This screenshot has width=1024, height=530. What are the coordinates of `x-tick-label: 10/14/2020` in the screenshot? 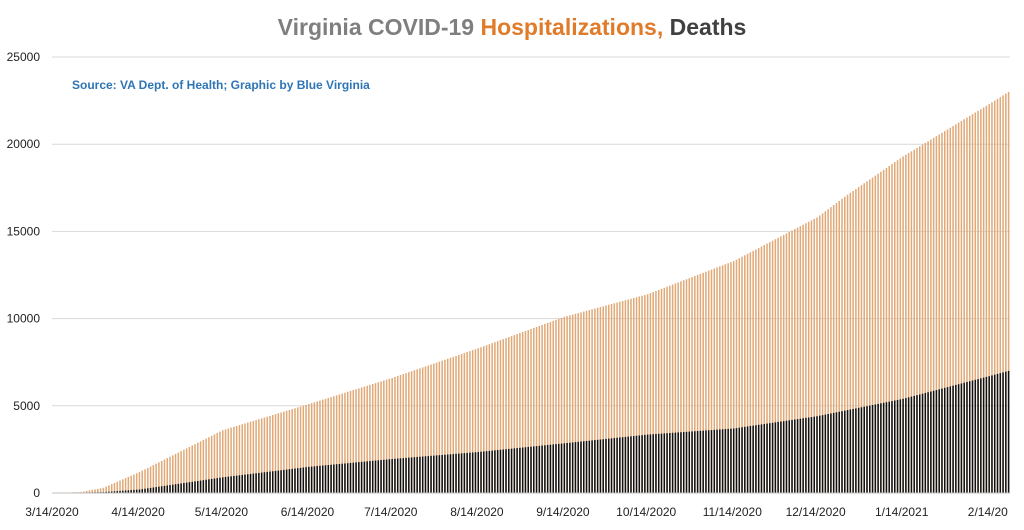 It's located at (646, 512).